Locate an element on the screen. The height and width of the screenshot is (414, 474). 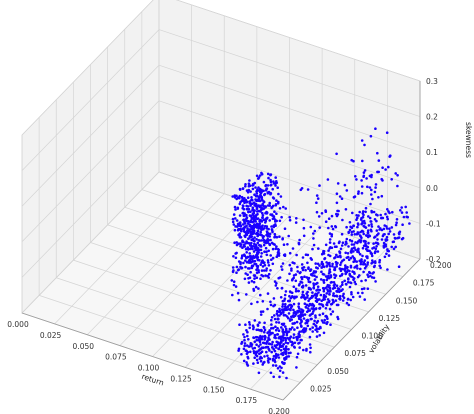
z-tick-label: -0.2 is located at coordinates (433, 259).